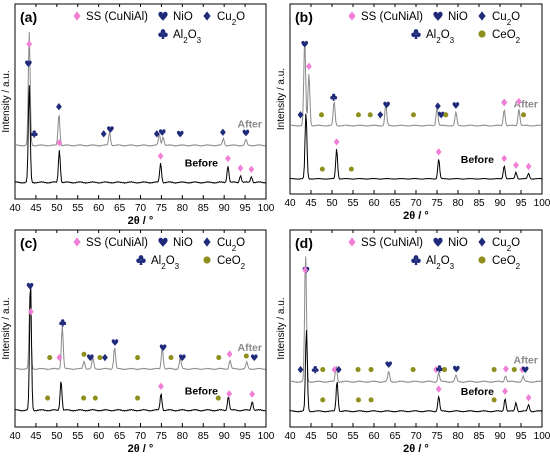 The height and width of the screenshot is (467, 550). What do you see at coordinates (159, 28) in the screenshot?
I see `legend: SS (CuNiAl) NiO Cu2O Al2O3` at bounding box center [159, 28].